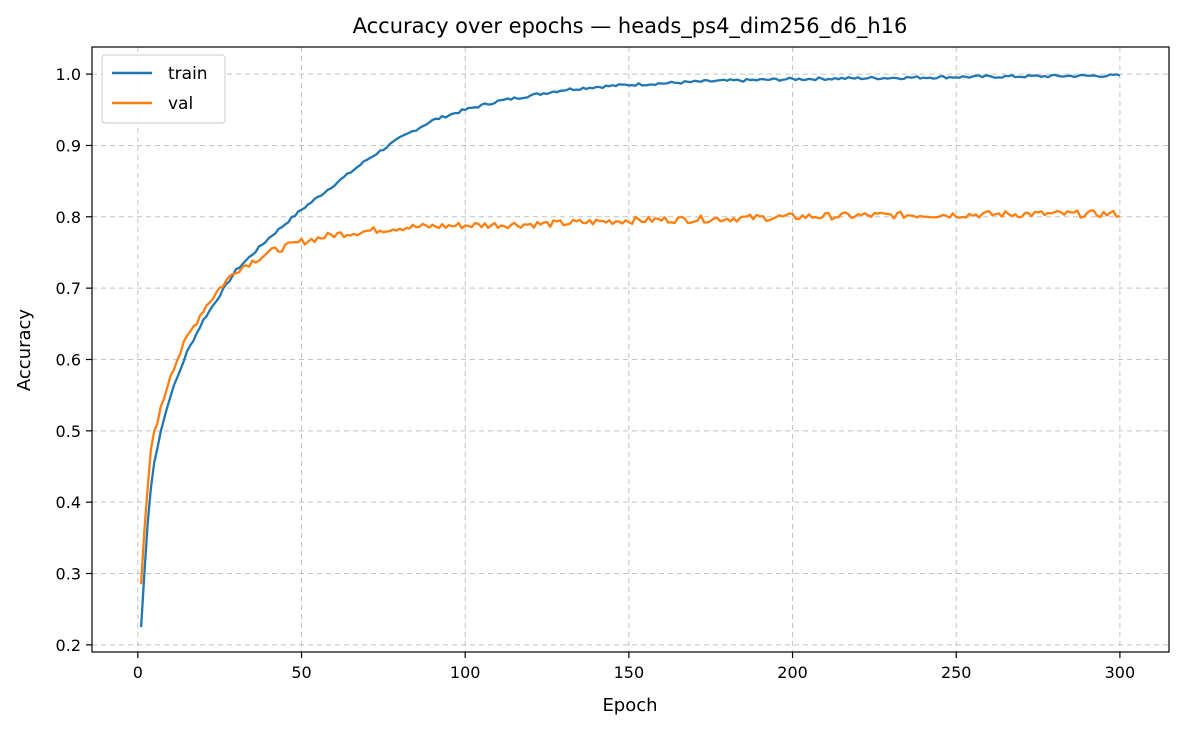  Describe the element at coordinates (465, 672) in the screenshot. I see `x-tick-label: 100` at that location.